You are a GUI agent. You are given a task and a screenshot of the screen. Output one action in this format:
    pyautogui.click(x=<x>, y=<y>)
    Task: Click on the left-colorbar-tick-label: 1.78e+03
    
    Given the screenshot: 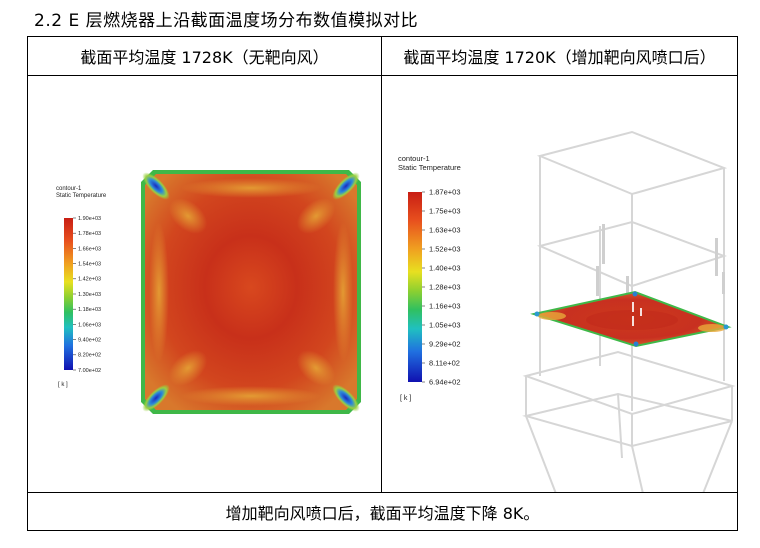 What is the action you would take?
    pyautogui.click(x=89, y=234)
    